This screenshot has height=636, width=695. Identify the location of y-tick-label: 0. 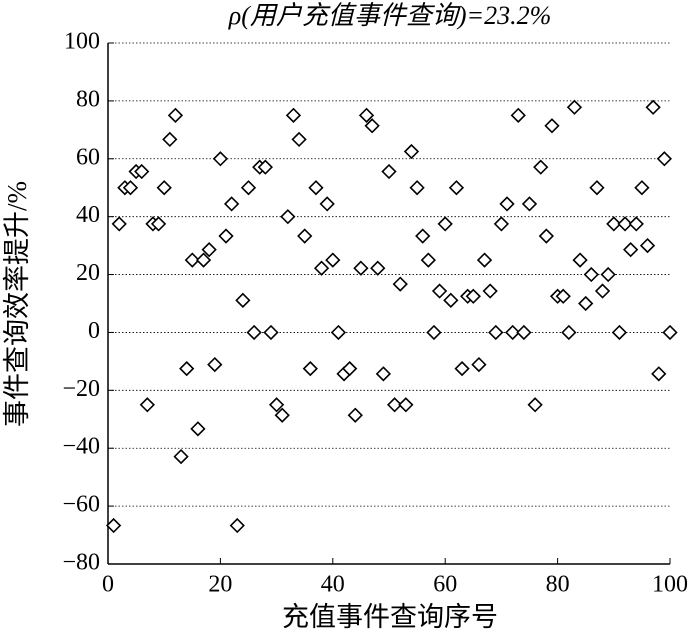
(94, 331).